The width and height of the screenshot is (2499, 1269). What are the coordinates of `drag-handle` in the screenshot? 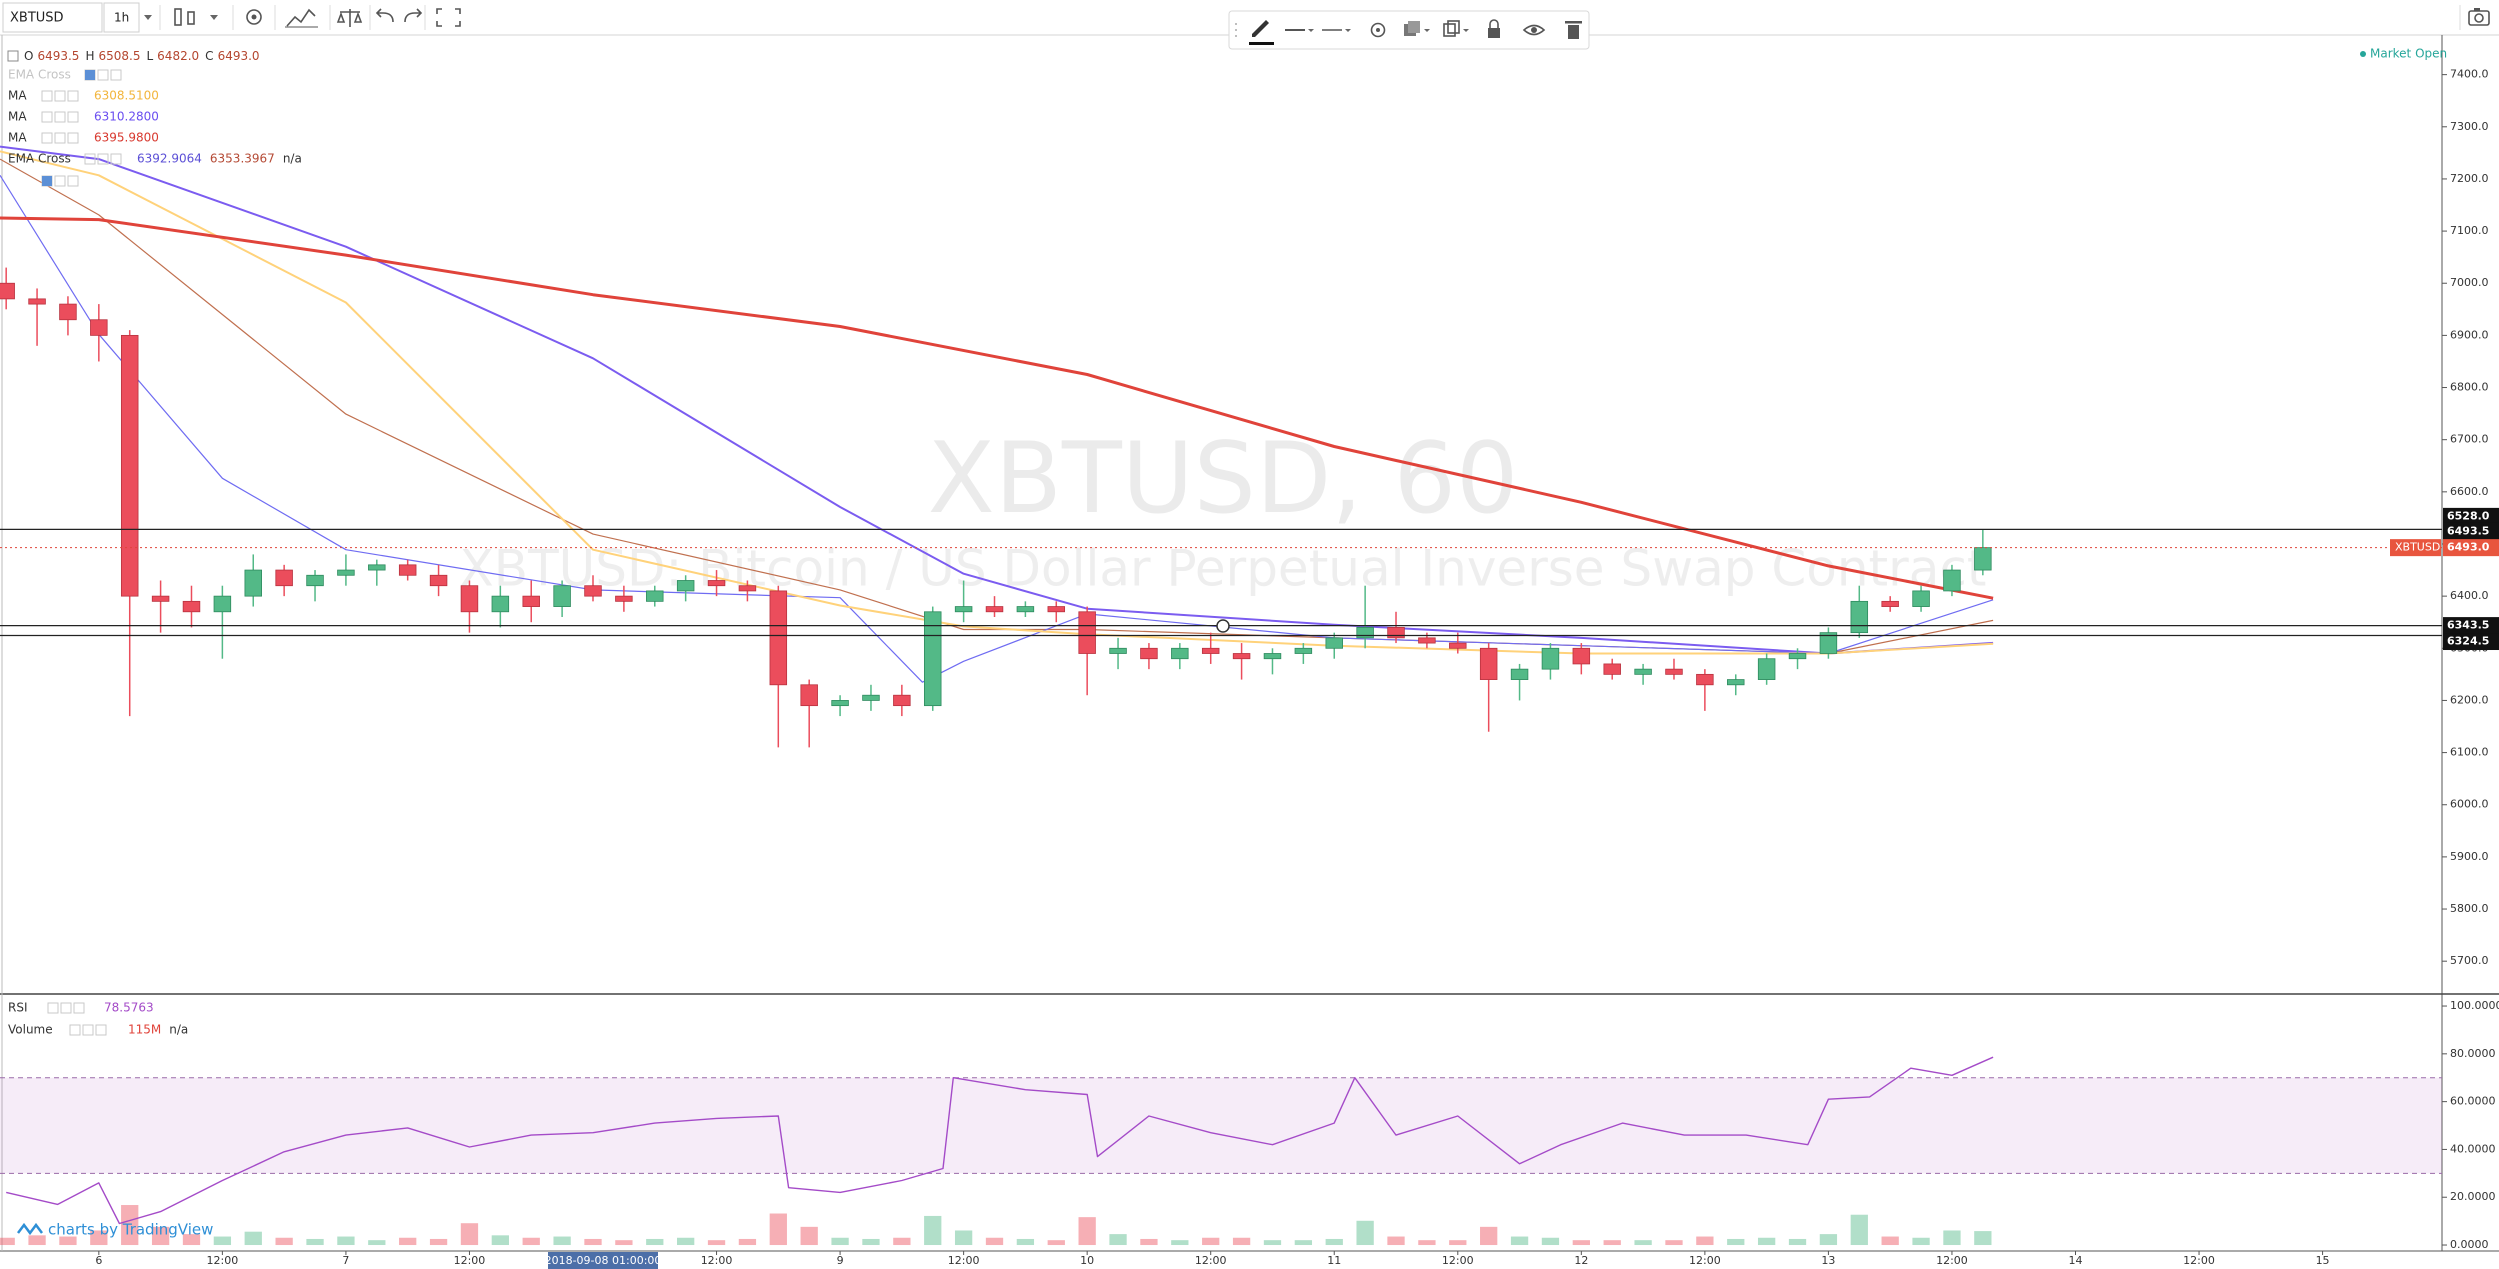 It's located at (1236, 30).